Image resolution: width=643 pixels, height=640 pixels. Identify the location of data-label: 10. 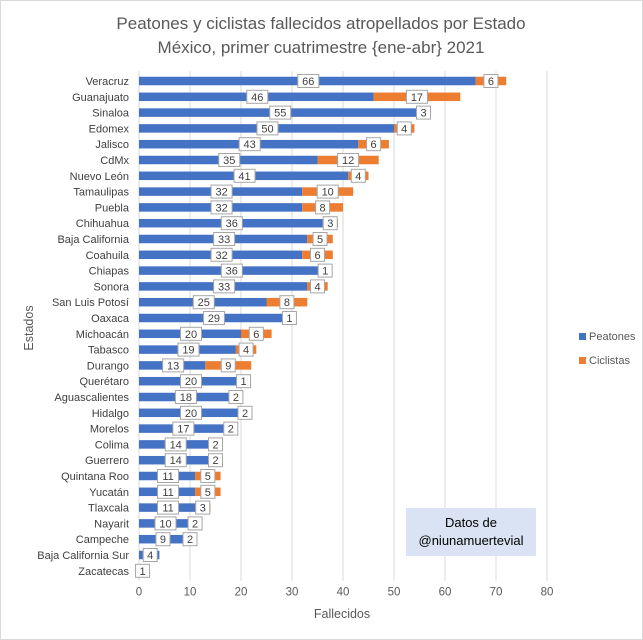
(328, 193).